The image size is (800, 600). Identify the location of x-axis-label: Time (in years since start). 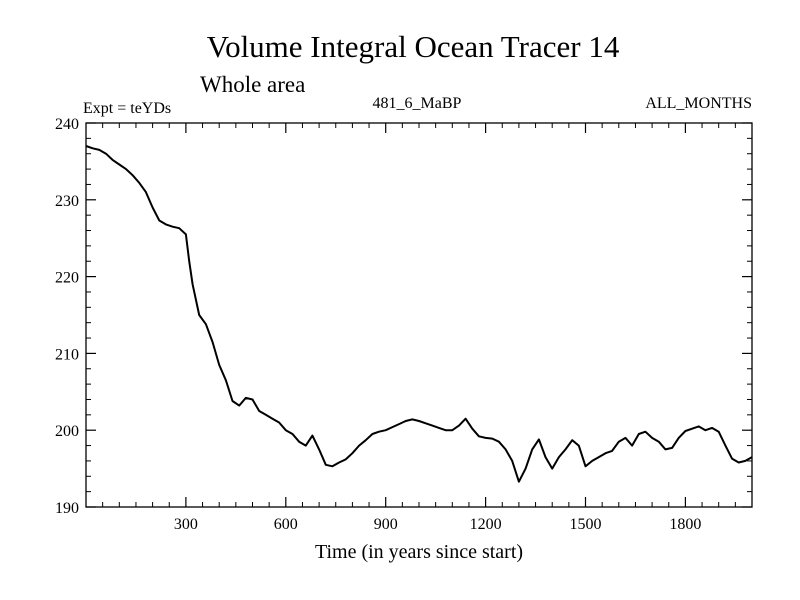
(419, 552).